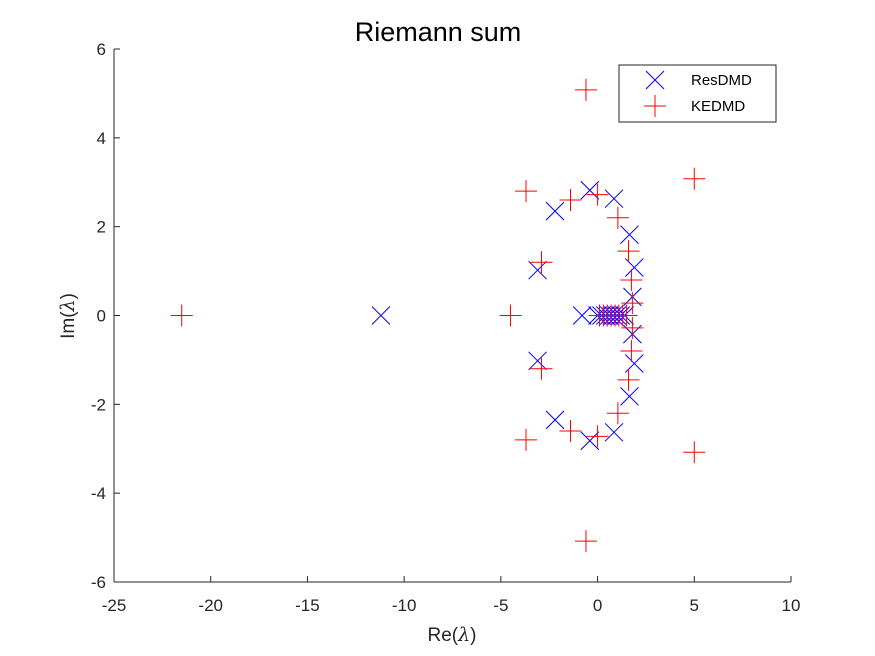  Describe the element at coordinates (655, 106) in the screenshot. I see `legend-kedmd-marker` at that location.